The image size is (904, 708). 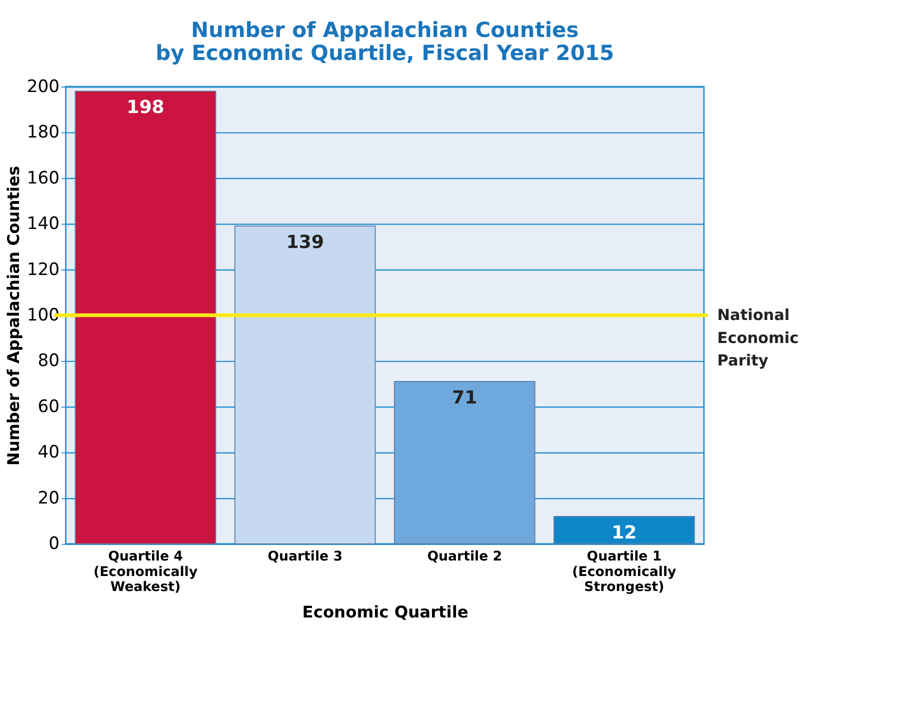 I want to click on data-label: 139, so click(x=305, y=242).